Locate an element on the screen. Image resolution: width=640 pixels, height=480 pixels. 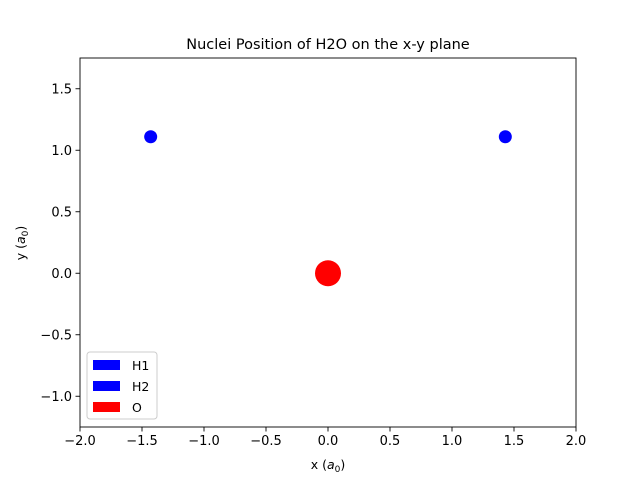
chart-title: Nuclei Position of H2O on the x-y plane is located at coordinates (328, 45).